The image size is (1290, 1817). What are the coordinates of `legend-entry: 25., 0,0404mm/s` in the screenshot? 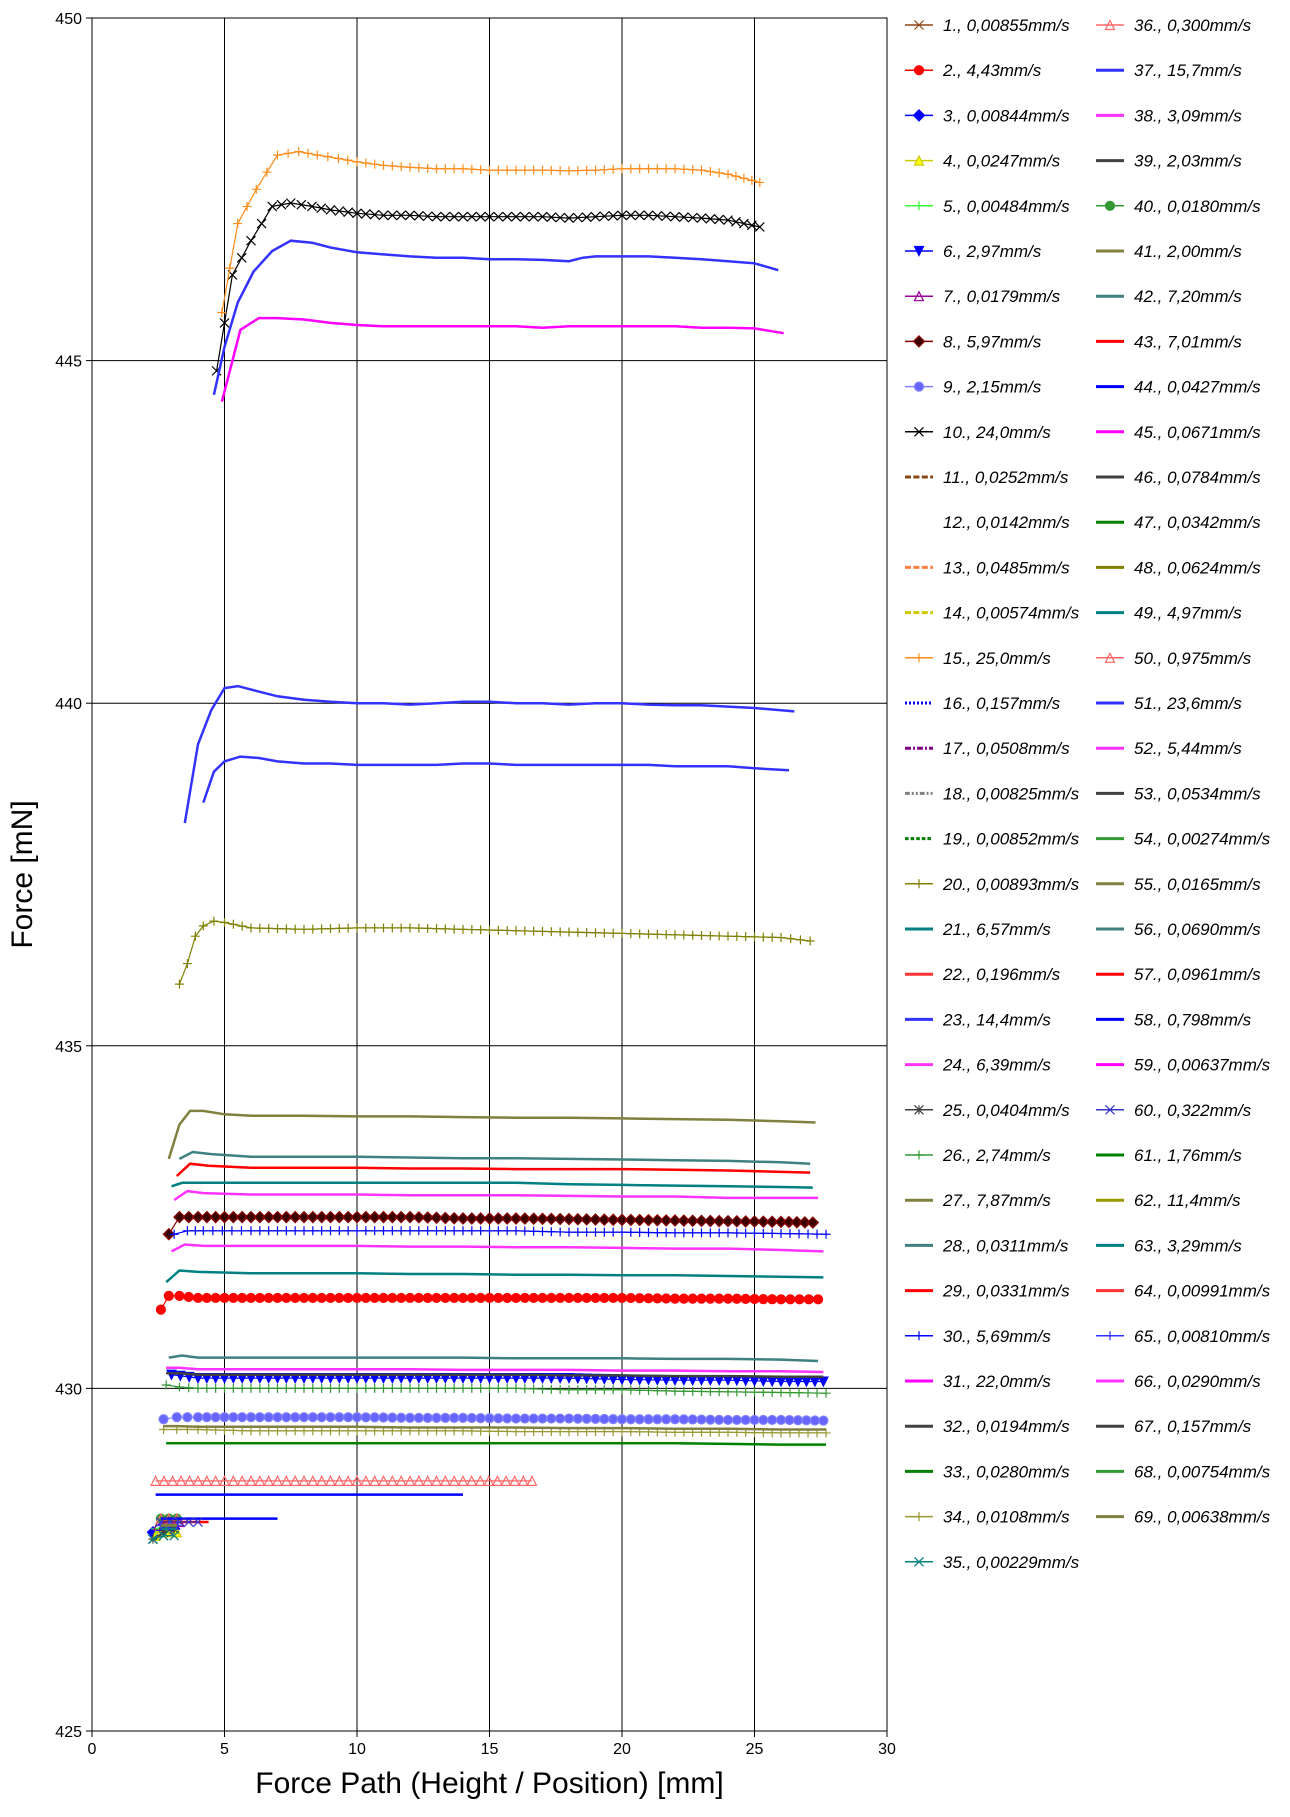 It's located at (987, 1110).